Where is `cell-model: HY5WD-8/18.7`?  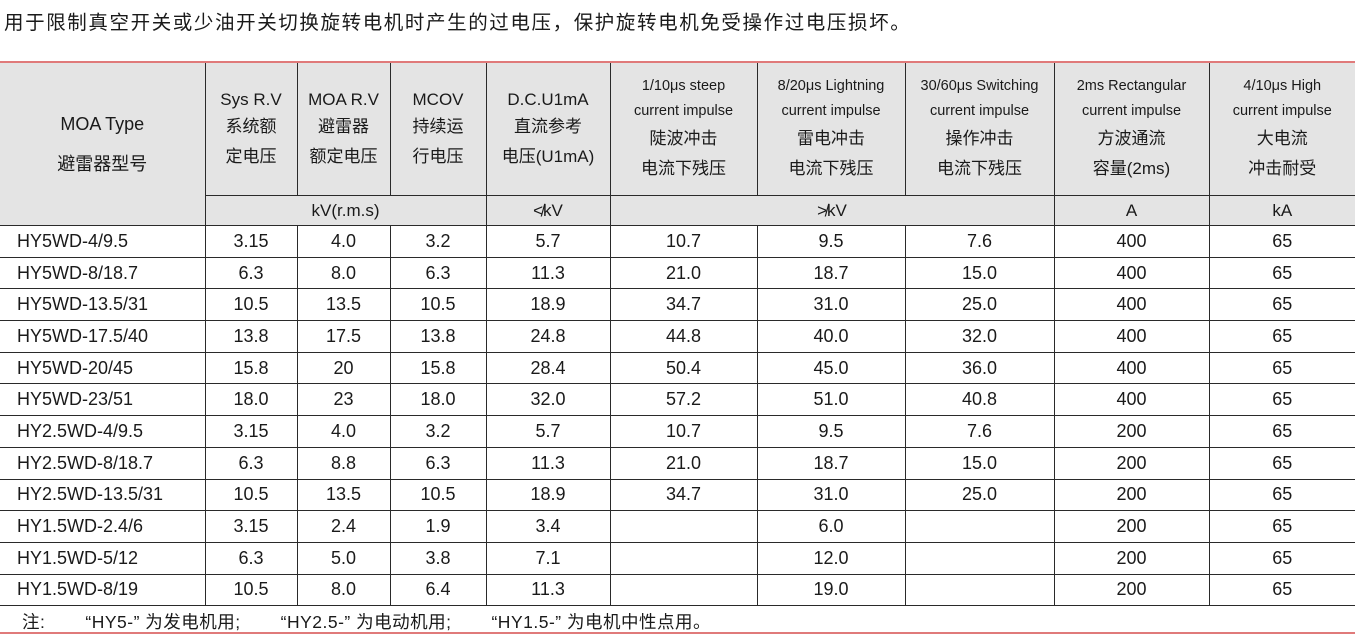 cell-model: HY5WD-8/18.7 is located at coordinates (103, 273).